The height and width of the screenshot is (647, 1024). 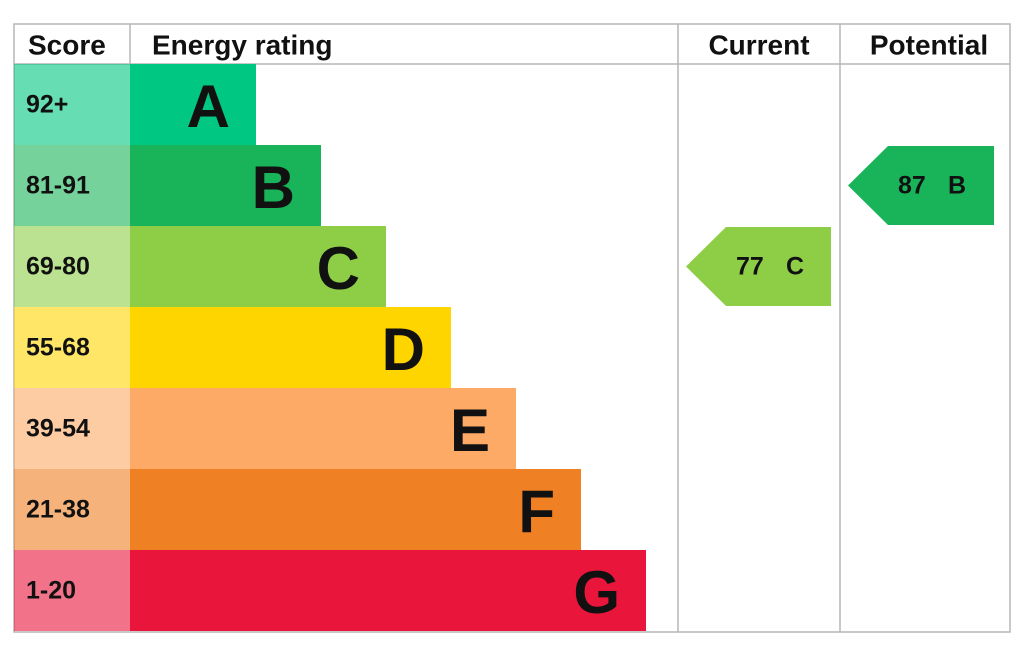 What do you see at coordinates (208, 106) in the screenshot?
I see `band-letter: A` at bounding box center [208, 106].